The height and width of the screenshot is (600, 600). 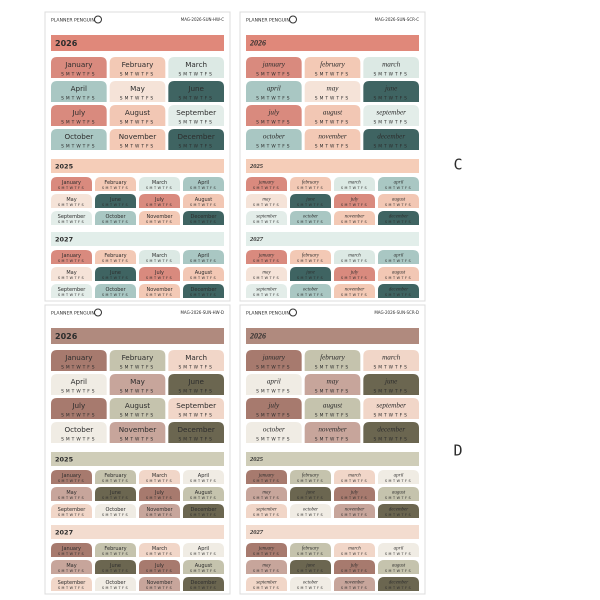 I want to click on product-code: MAG-2026-SUN-SCR-D, so click(x=396, y=312).